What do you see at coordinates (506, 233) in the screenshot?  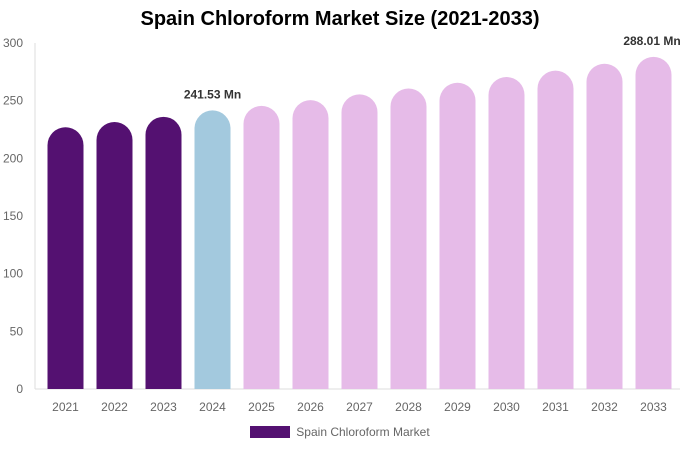 I see `bar-2030` at bounding box center [506, 233].